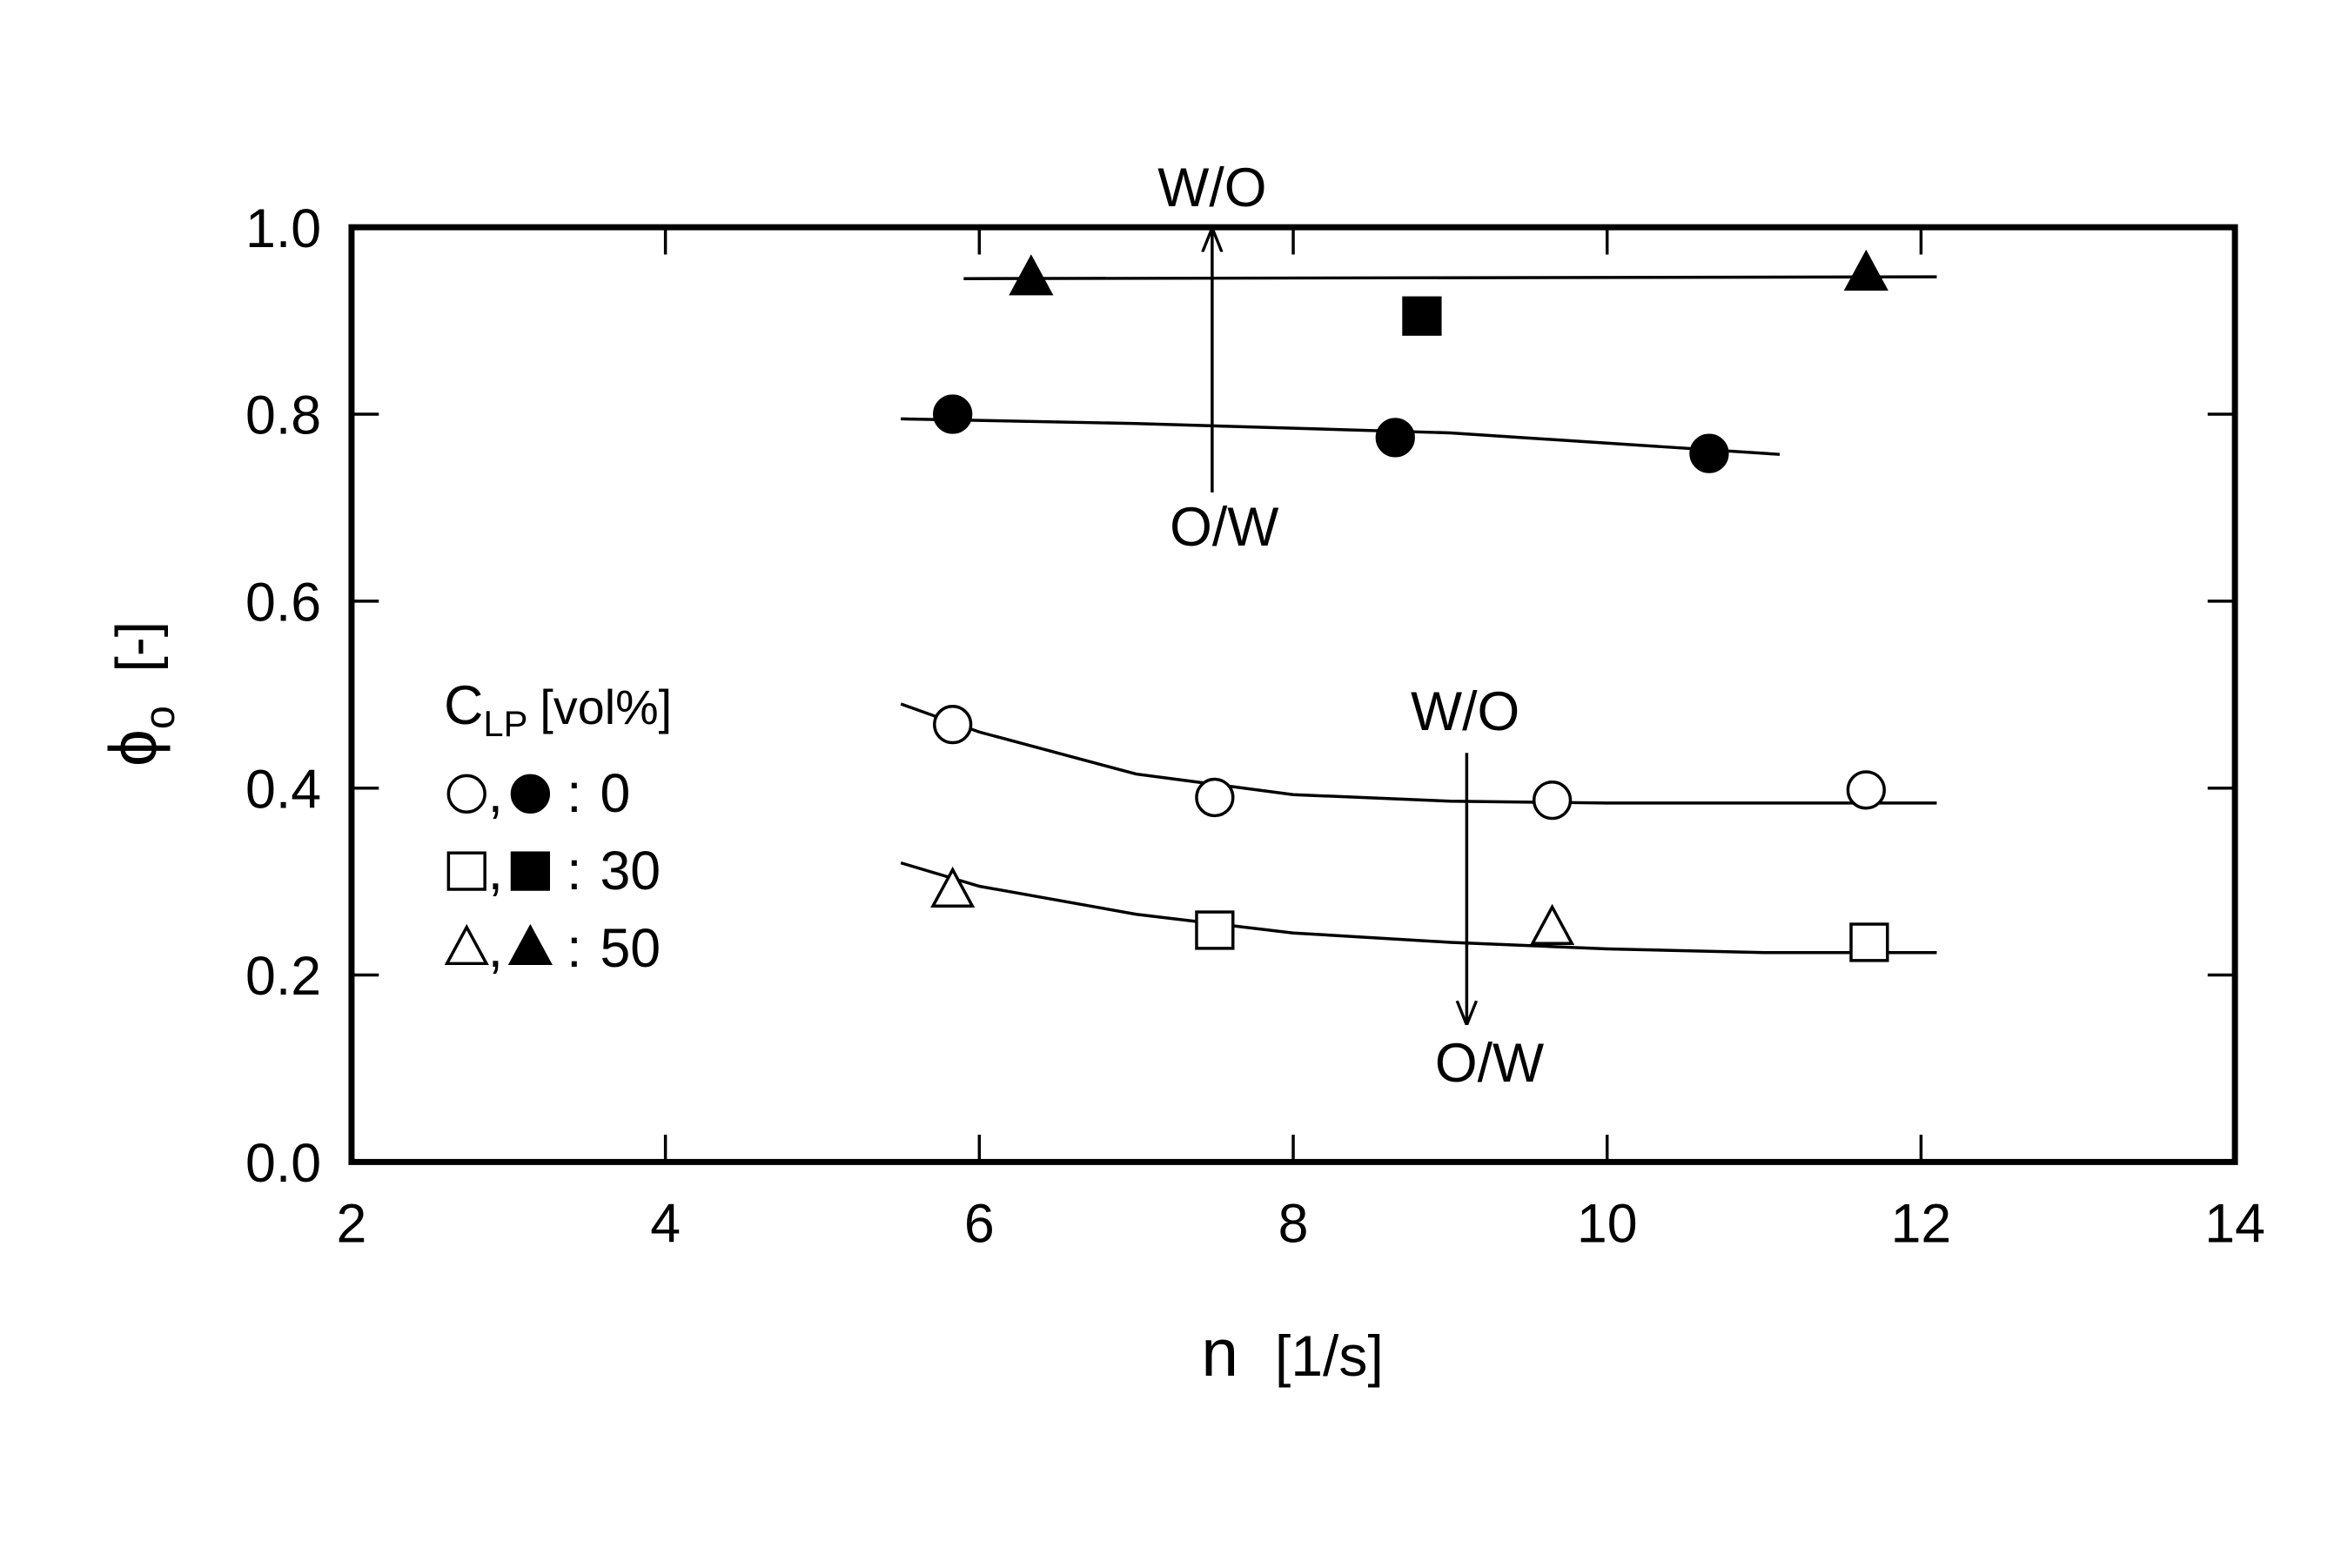 Image resolution: width=2341 pixels, height=1568 pixels. Describe the element at coordinates (1921, 1224) in the screenshot. I see `x-tick-label: 12` at that location.